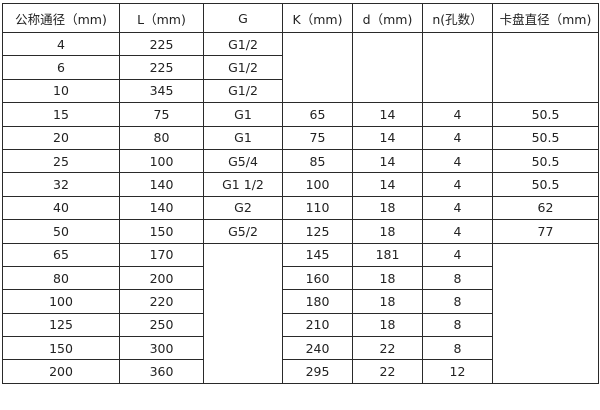 This screenshot has width=600, height=410. I want to click on cell-nominal-diameter: 65, so click(61, 254).